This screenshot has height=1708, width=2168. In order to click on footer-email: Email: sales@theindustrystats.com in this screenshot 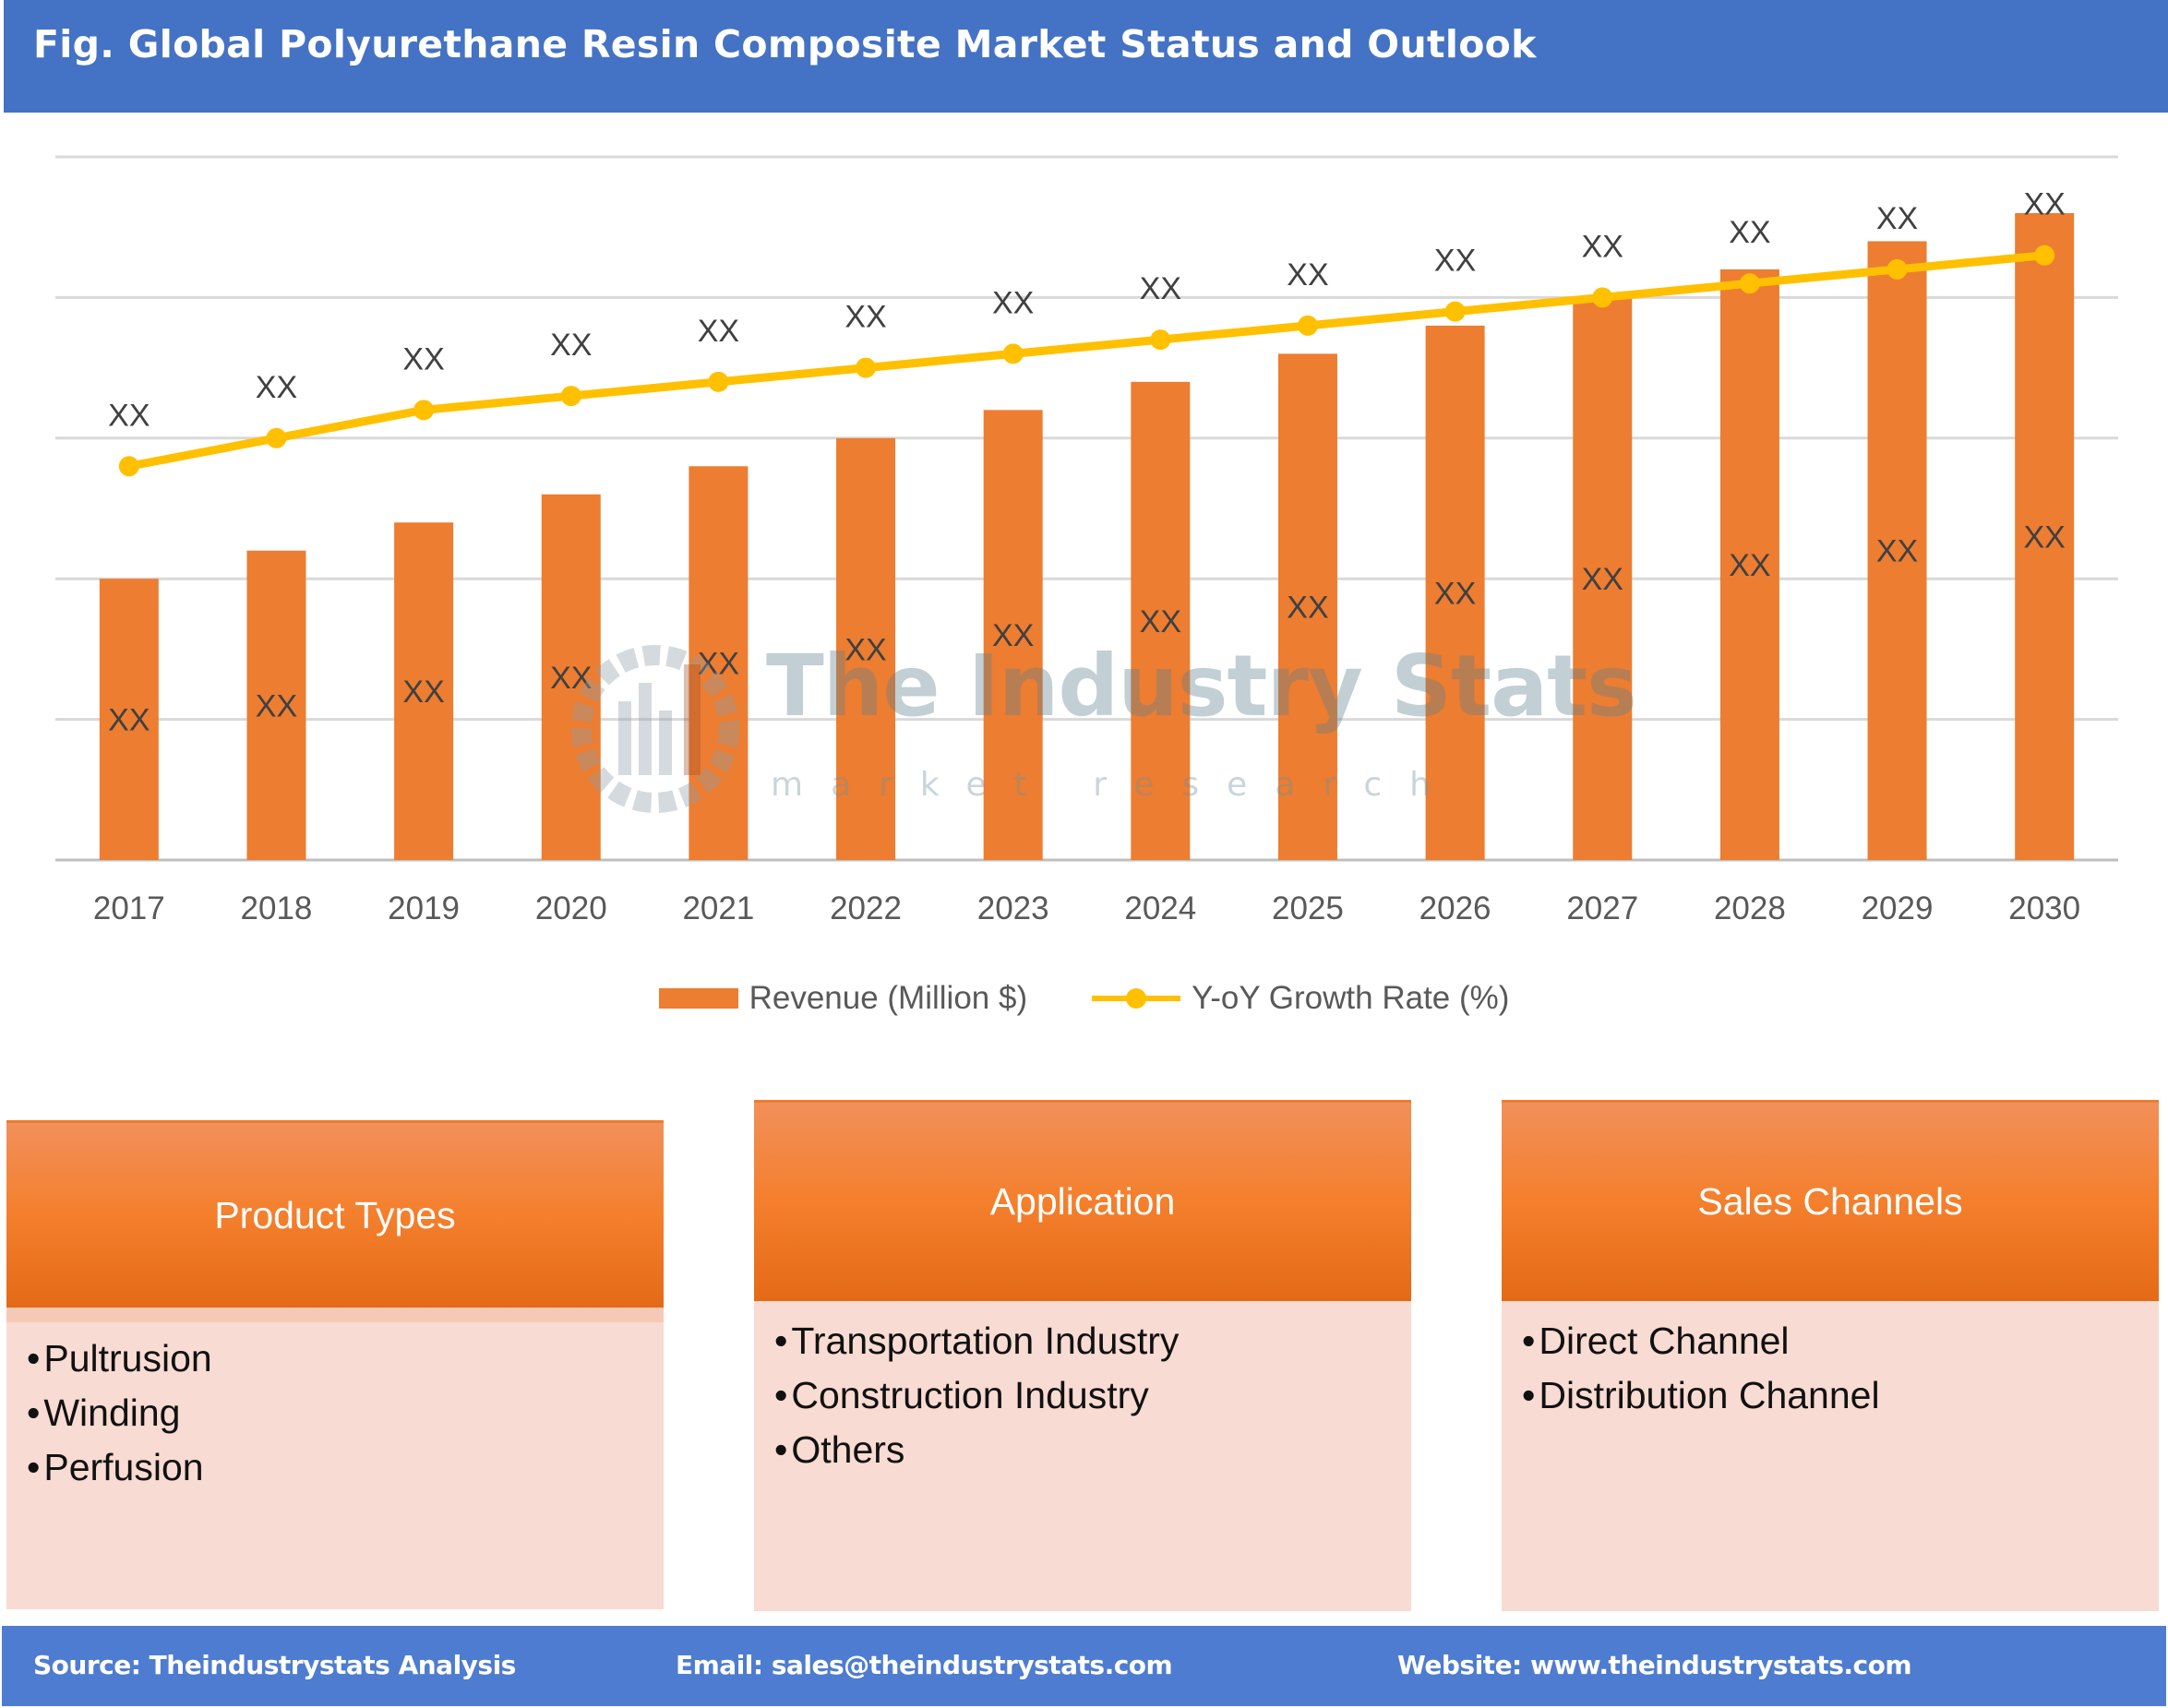, I will do `click(924, 1665)`.